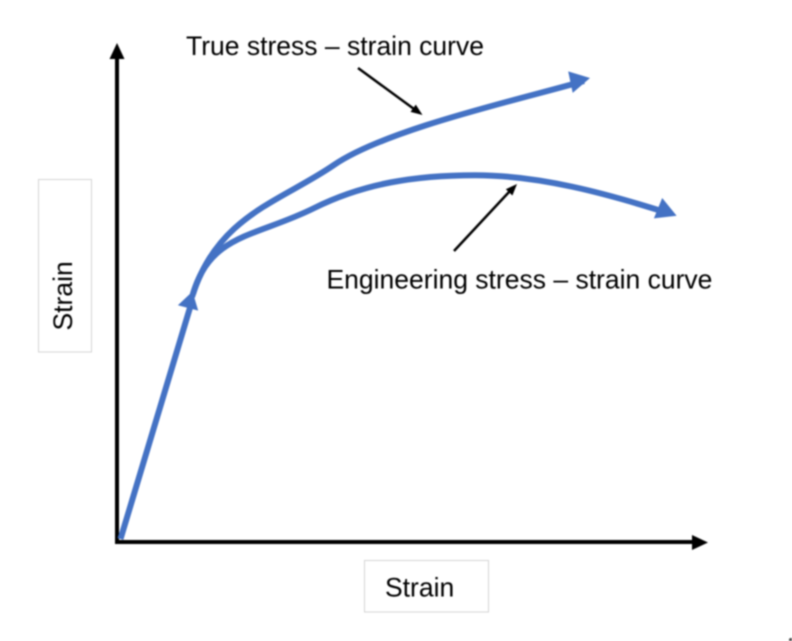  I want to click on svg-text:Engineering stress – strain cu: Engineering stress – strain curve, so click(520, 280).